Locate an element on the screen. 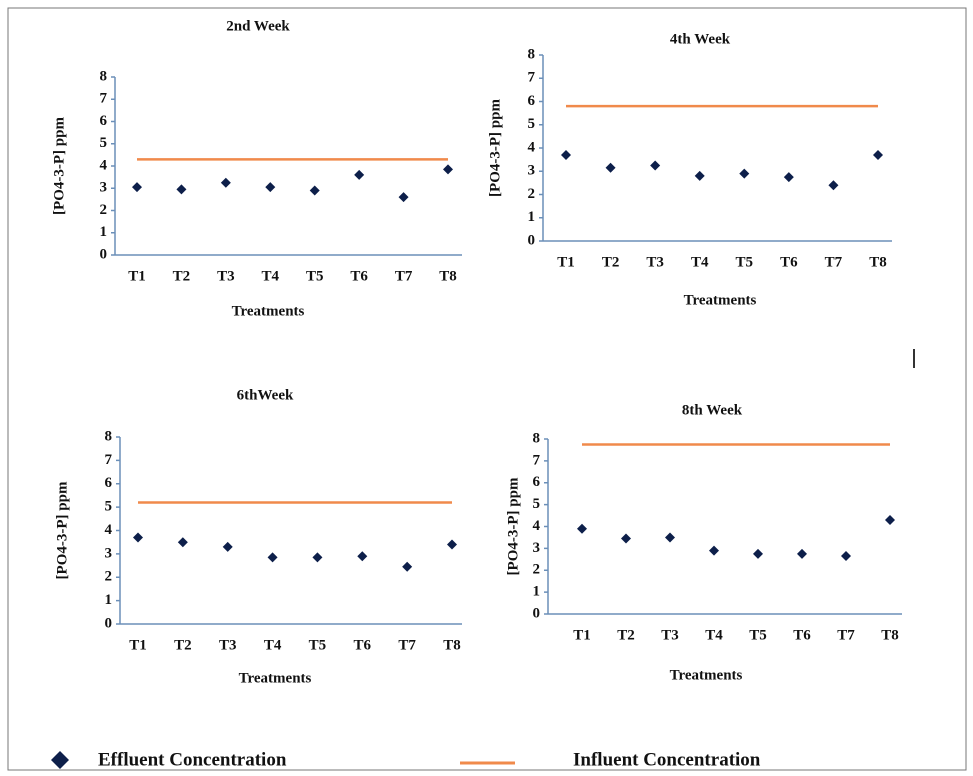 This screenshot has height=776, width=973. legend-label: Influent Concentration is located at coordinates (667, 759).